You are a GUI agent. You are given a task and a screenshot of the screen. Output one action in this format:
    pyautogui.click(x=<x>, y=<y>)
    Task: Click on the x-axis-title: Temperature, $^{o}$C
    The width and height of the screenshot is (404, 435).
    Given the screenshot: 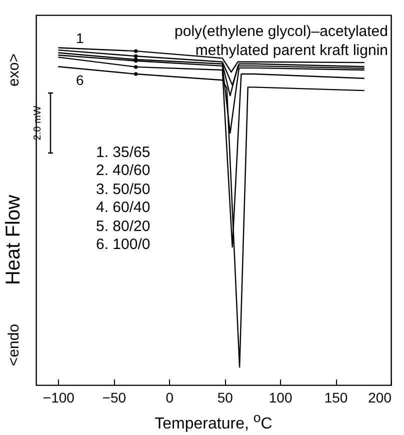 What is the action you would take?
    pyautogui.click(x=213, y=422)
    